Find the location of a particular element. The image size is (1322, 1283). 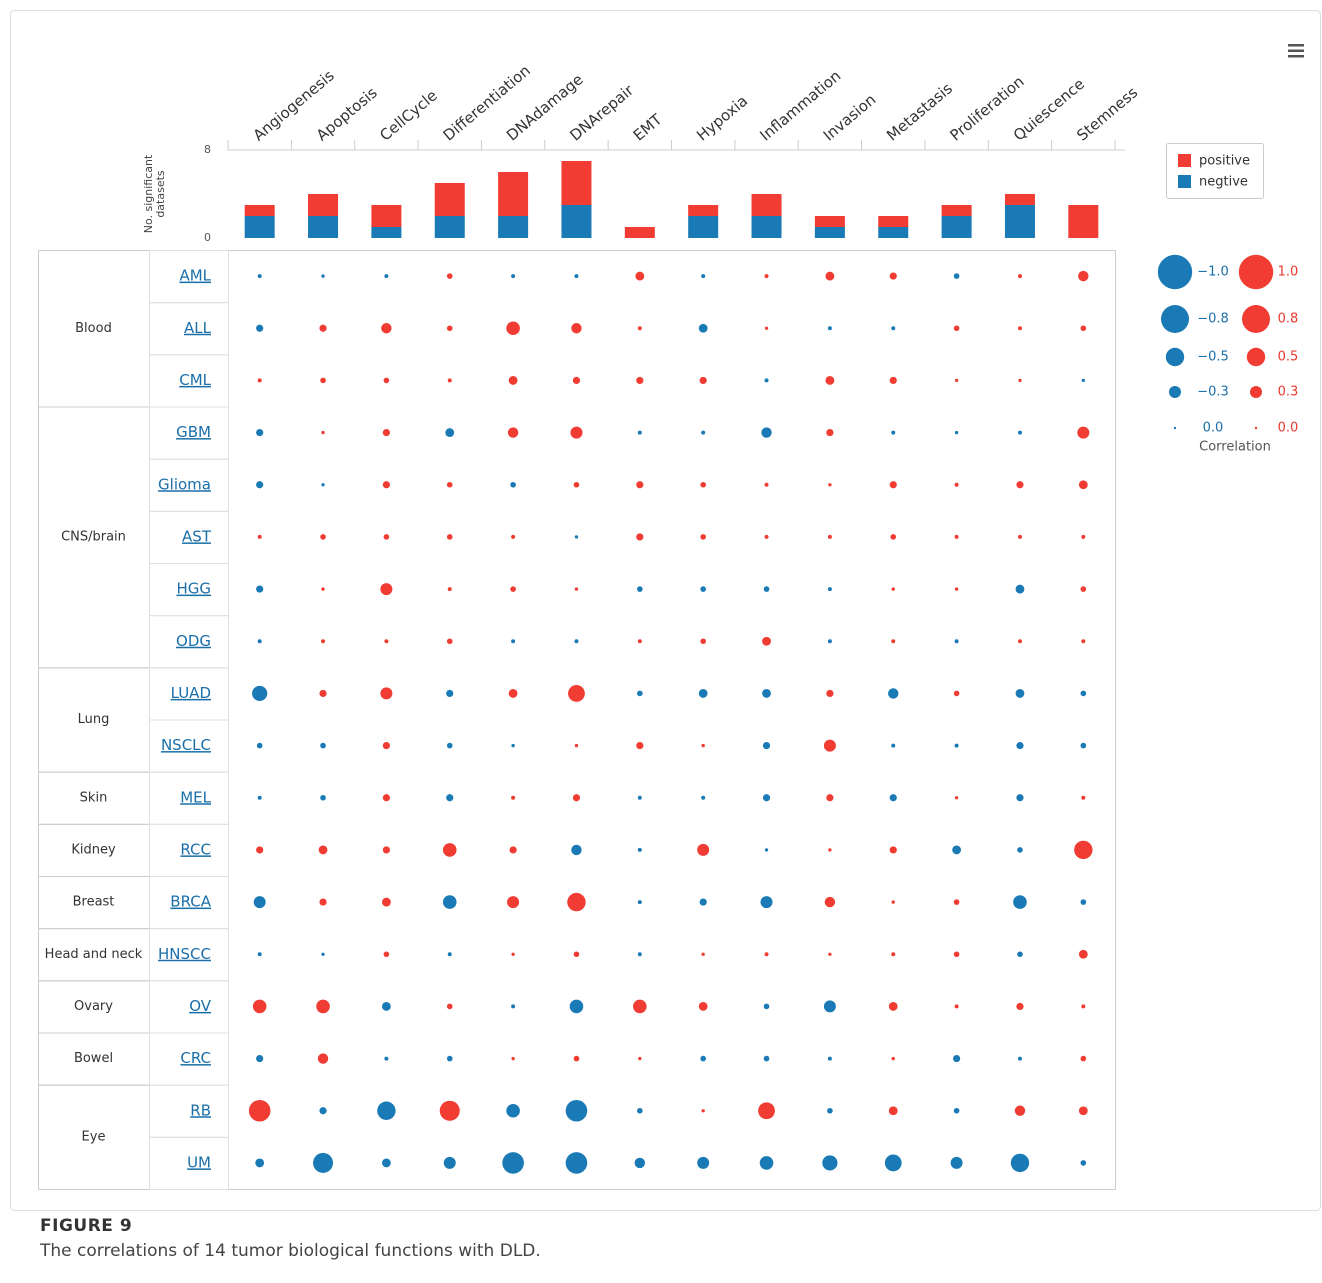

group-label: Head and neck is located at coordinates (94, 954).